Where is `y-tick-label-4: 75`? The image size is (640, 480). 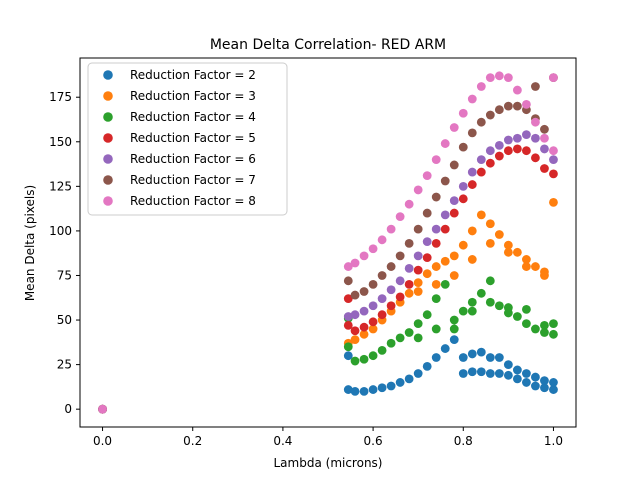 y-tick-label-4: 75 is located at coordinates (64, 275).